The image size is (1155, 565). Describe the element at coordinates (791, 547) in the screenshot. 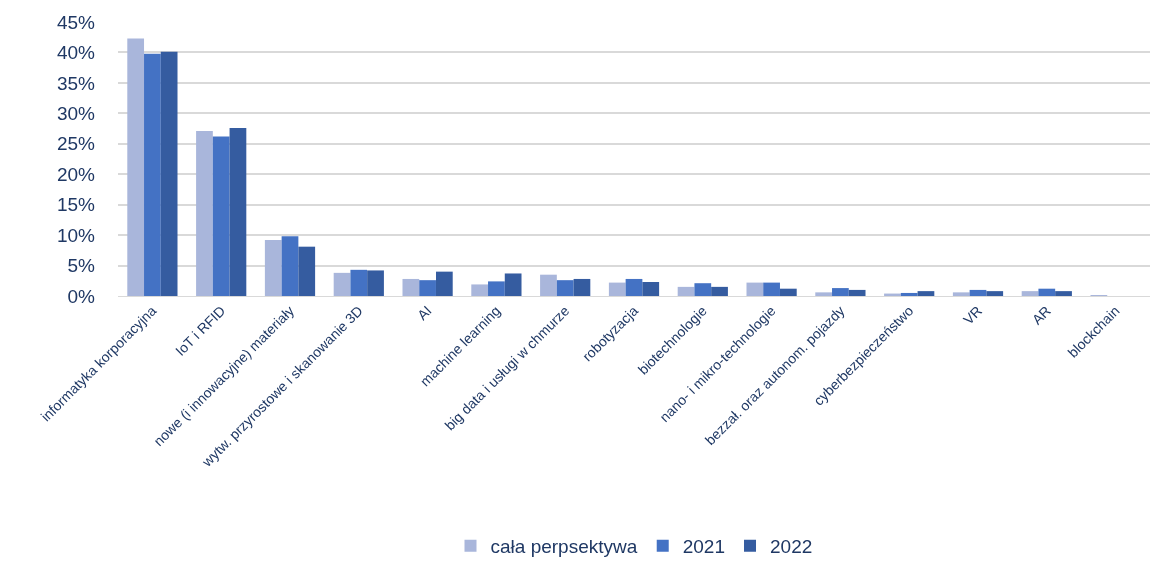

I see `legend-label: 2022` at that location.